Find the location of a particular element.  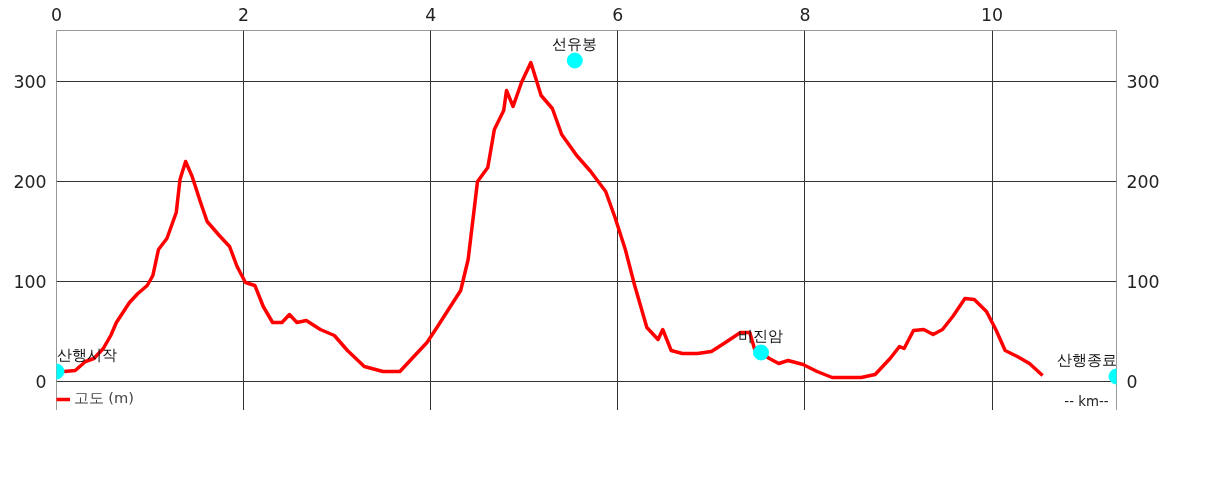

x-axis-title: -- km-- is located at coordinates (1086, 401).